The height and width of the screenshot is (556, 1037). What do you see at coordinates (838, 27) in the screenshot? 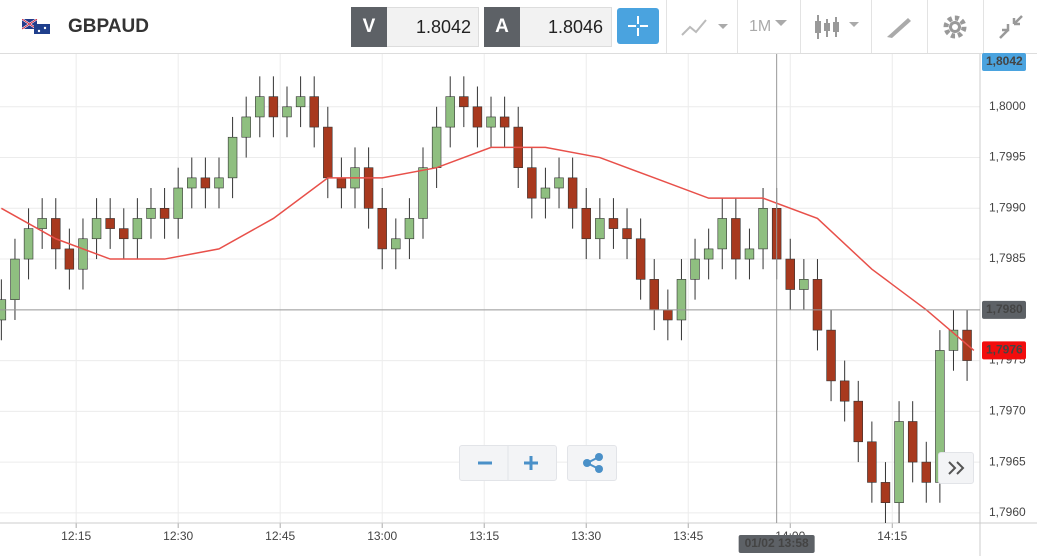
I see `candle-type-button` at bounding box center [838, 27].